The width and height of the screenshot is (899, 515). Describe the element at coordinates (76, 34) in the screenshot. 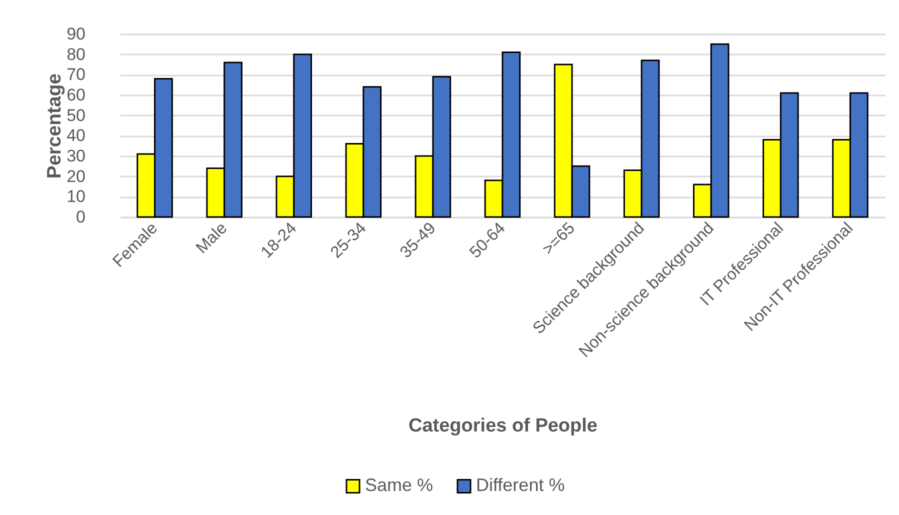

I see `y-tick-label: 90` at that location.